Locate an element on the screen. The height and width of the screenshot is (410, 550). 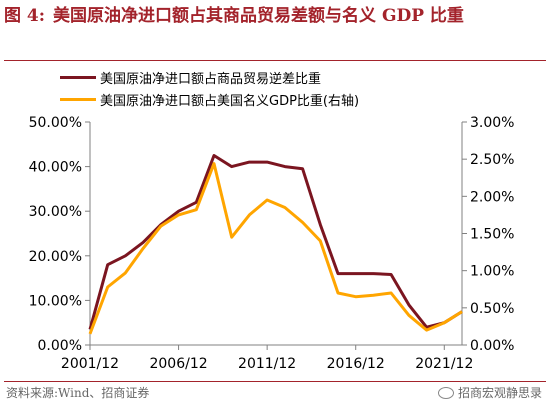
figure-number: 图 4: is located at coordinates (25, 16).